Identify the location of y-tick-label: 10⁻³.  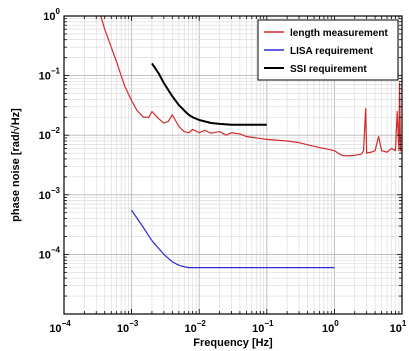
(50, 194).